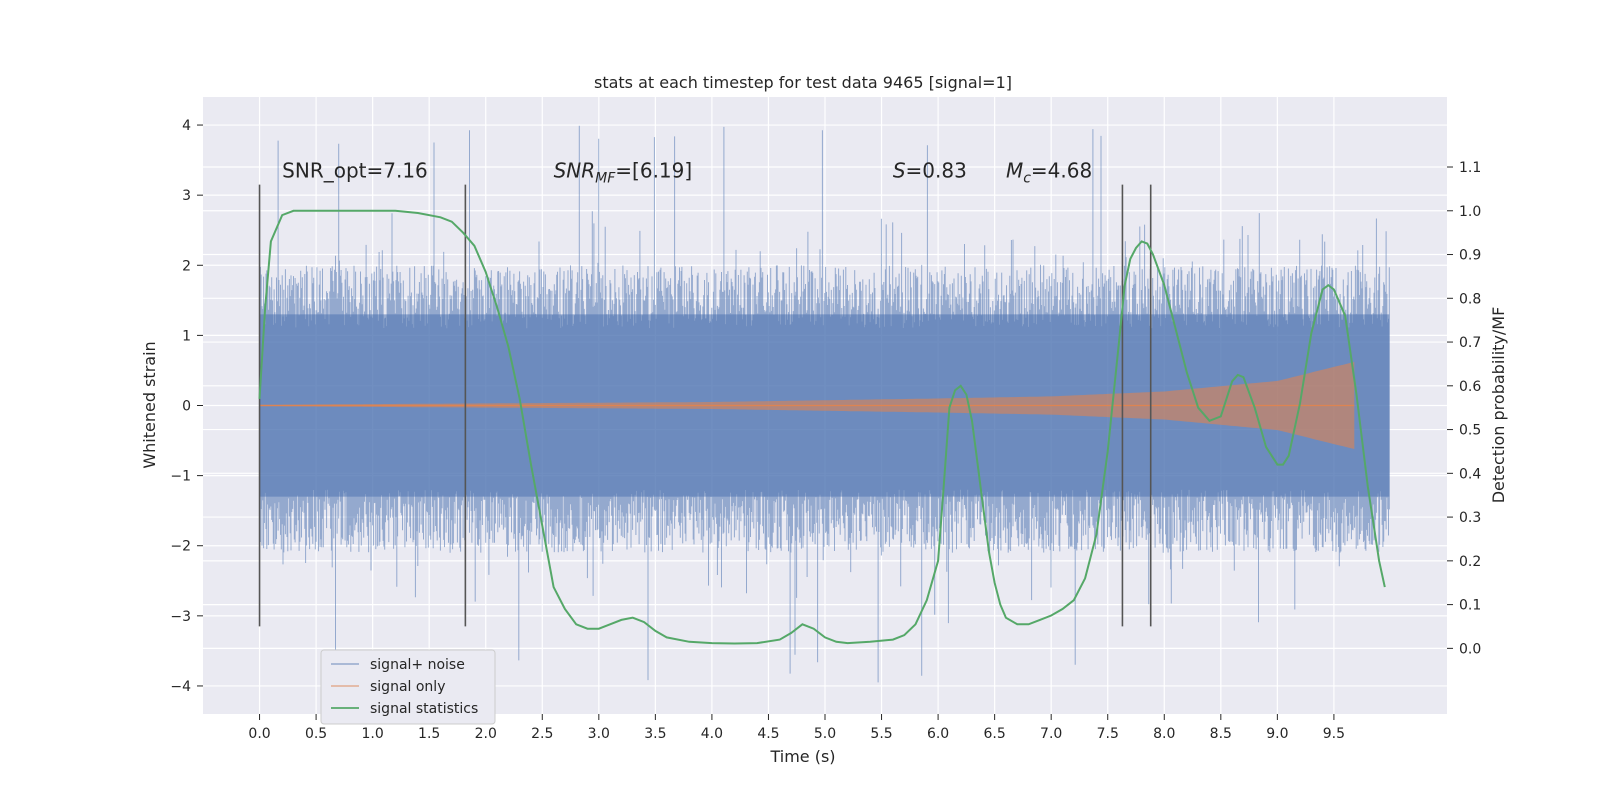  I want to click on x-tick-label: 2.0, so click(486, 734).